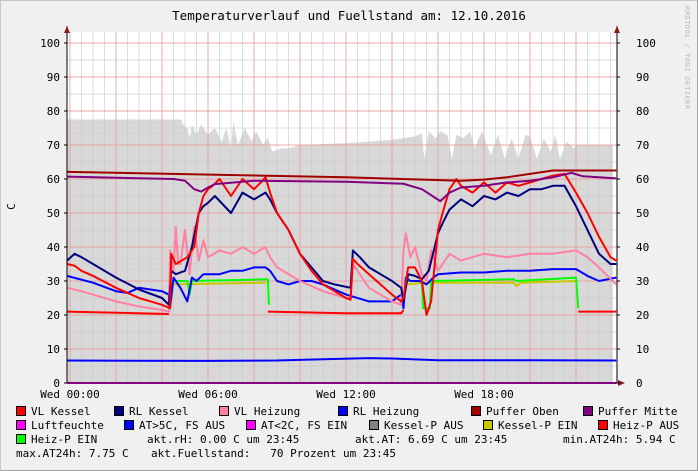  Describe the element at coordinates (642, 247) in the screenshot. I see `y-tick-label-right: 40` at that location.